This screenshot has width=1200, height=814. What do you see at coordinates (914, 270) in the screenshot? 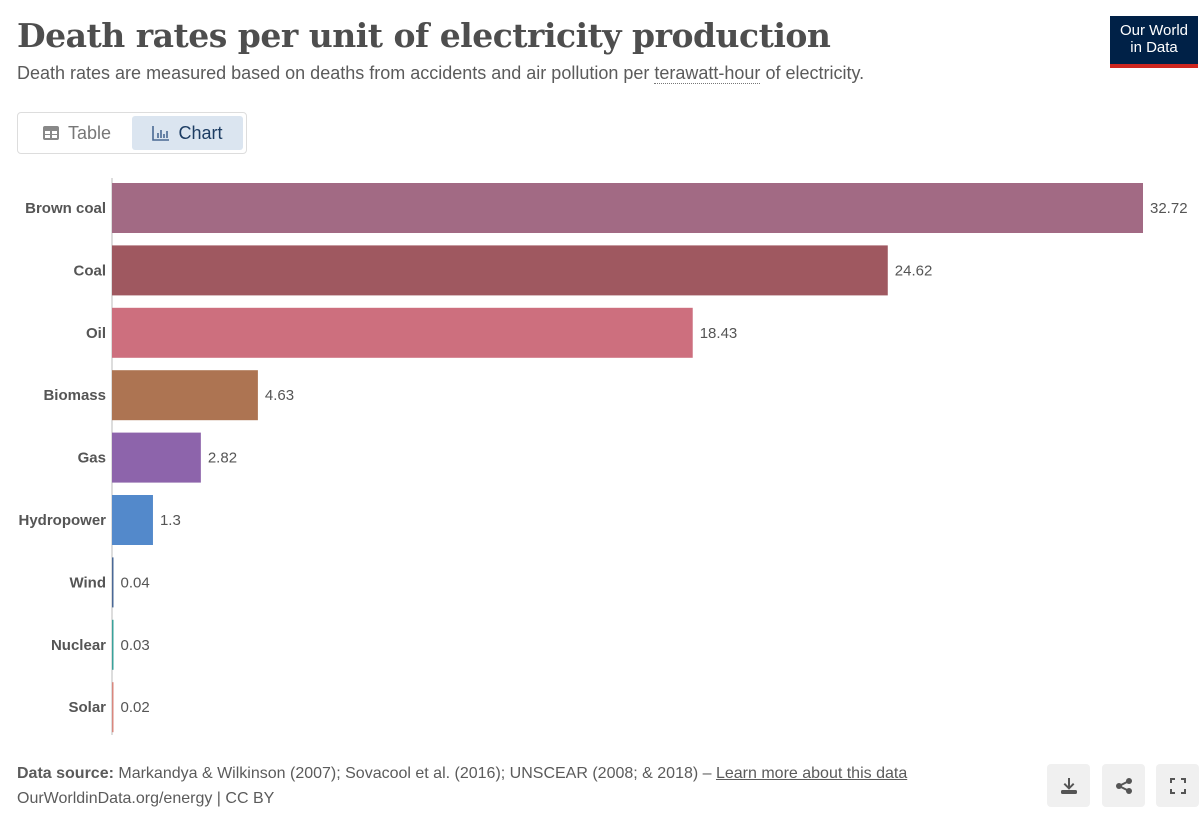
I see `value-label: 24.62` at bounding box center [914, 270].